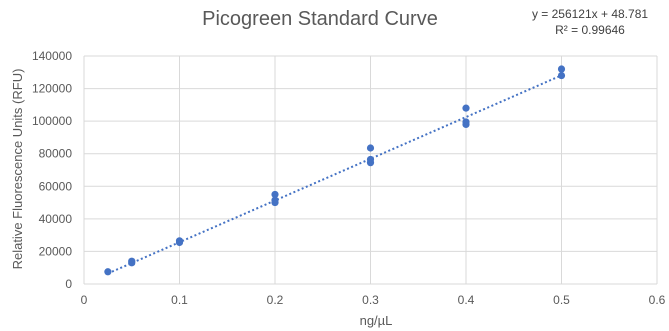 The image size is (669, 331). I want to click on trendline-equation: y = 256121x + 48.781, so click(590, 14).